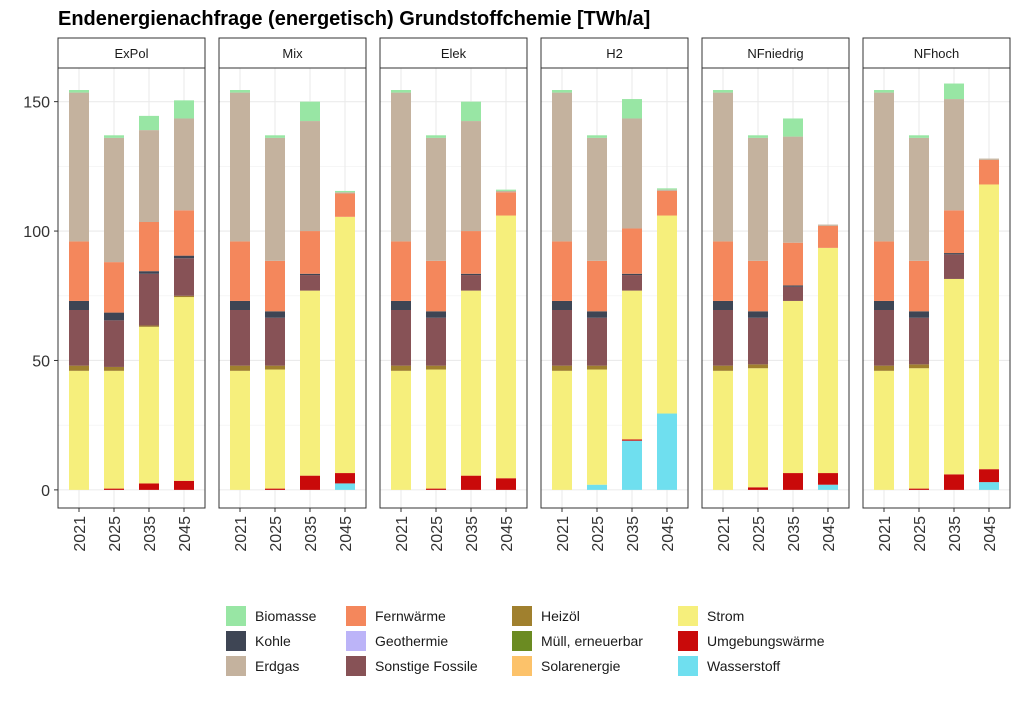  Describe the element at coordinates (346, 534) in the screenshot. I see `x-tick-label: 2045` at that location.